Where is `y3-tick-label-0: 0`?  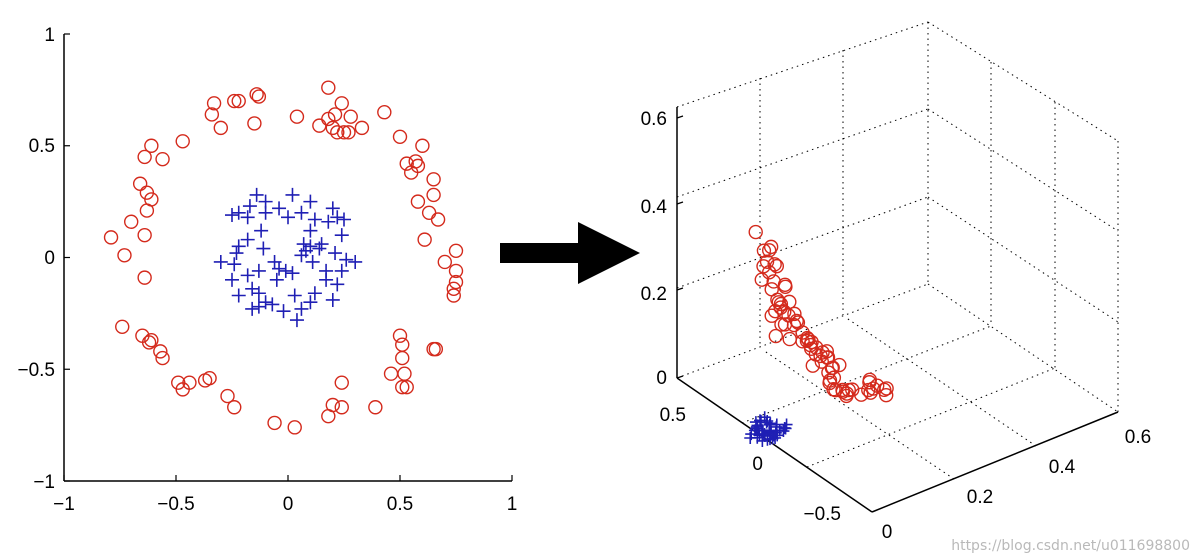 y3-tick-label-0: 0 is located at coordinates (887, 532).